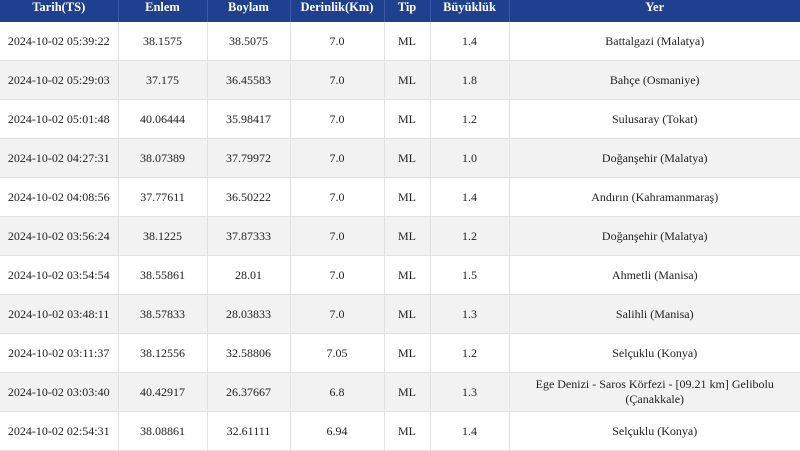 The image size is (800, 451). I want to click on latitude-cell: 40.06444, so click(163, 119).